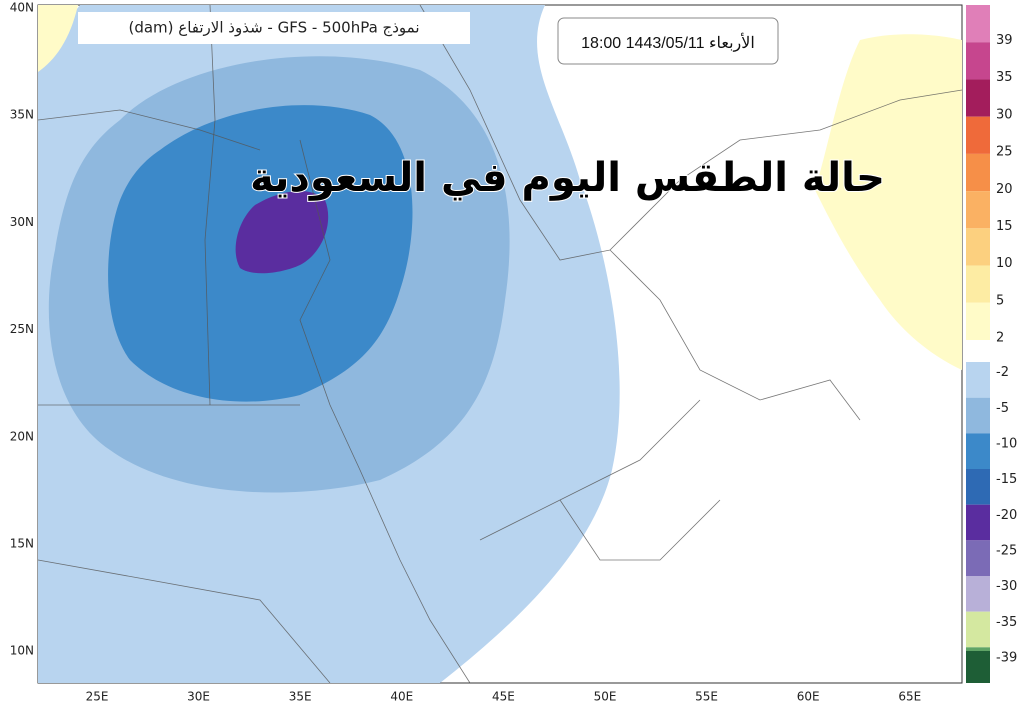 This screenshot has width=1024, height=721. What do you see at coordinates (22, 544) in the screenshot?
I see `latitude-label: 15N` at bounding box center [22, 544].